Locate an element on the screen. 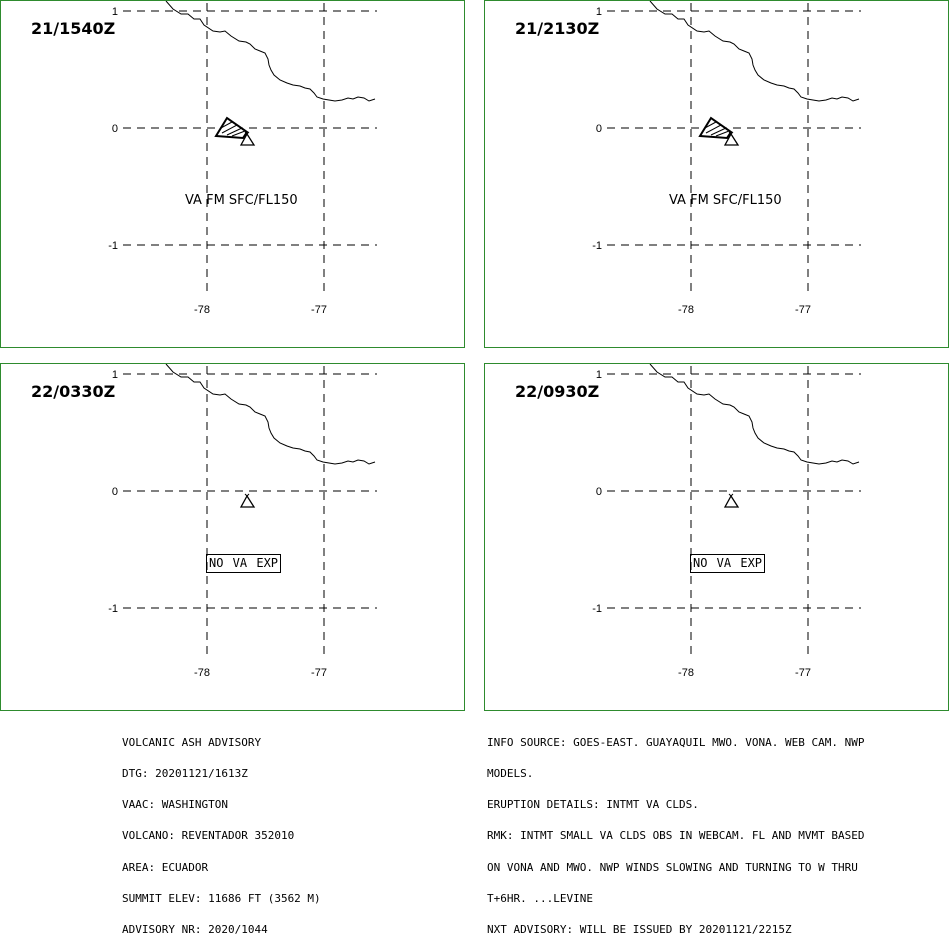 Image resolution: width=950 pixels, height=946 pixels. advisory-line: SUMMIT ELEV: 11686 FT (3562 M) is located at coordinates (221, 898).